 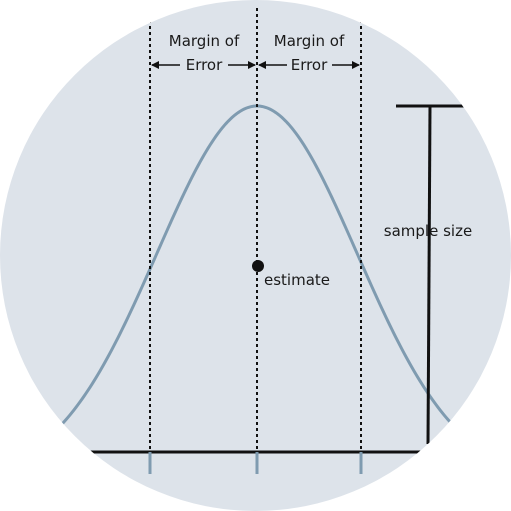 I want to click on estimate-point, so click(x=258, y=266).